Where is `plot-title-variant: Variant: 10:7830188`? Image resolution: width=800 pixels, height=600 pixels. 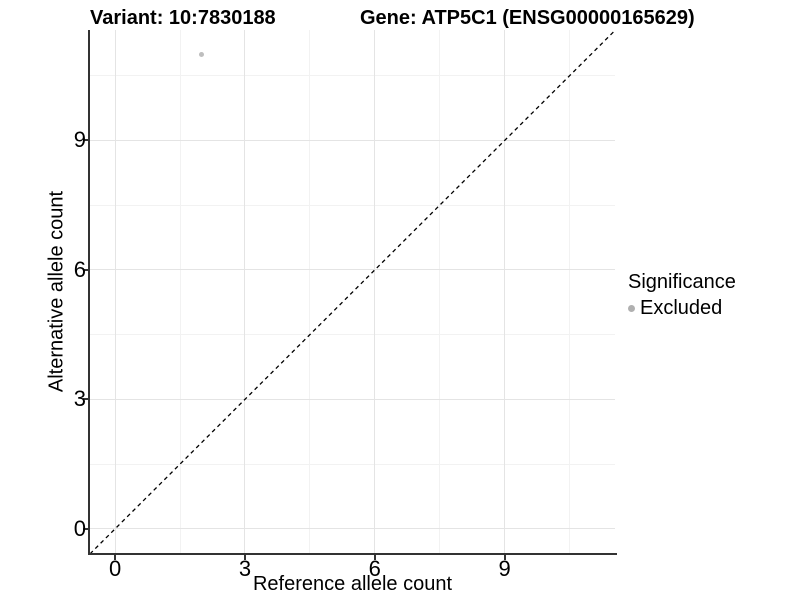 plot-title-variant: Variant: 10:7830188 is located at coordinates (183, 18).